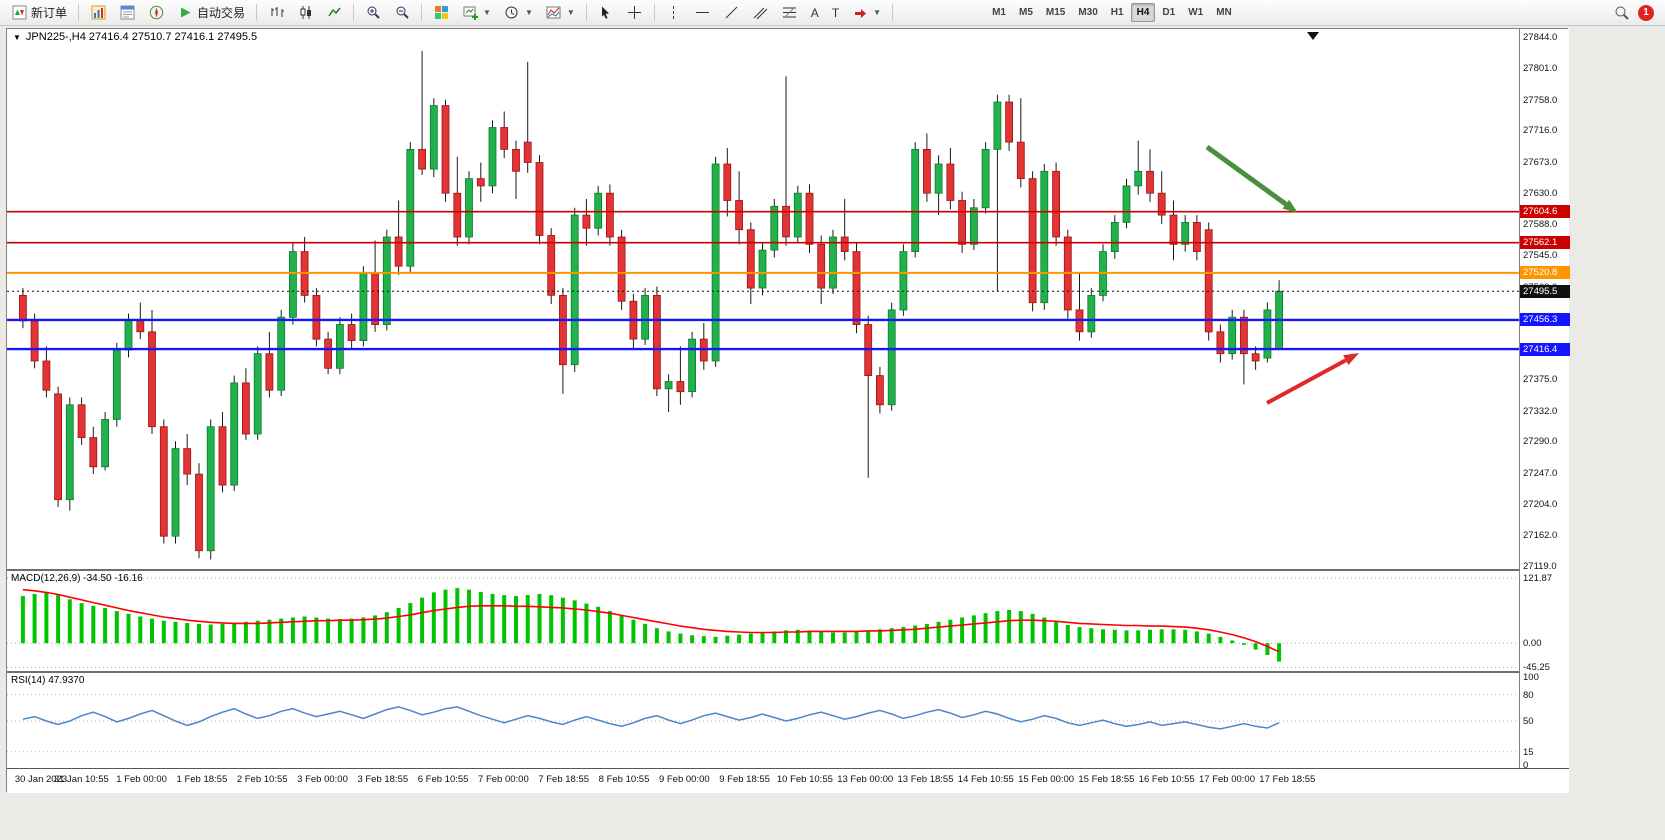  I want to click on new-order-button: 新订单, so click(39, 13).